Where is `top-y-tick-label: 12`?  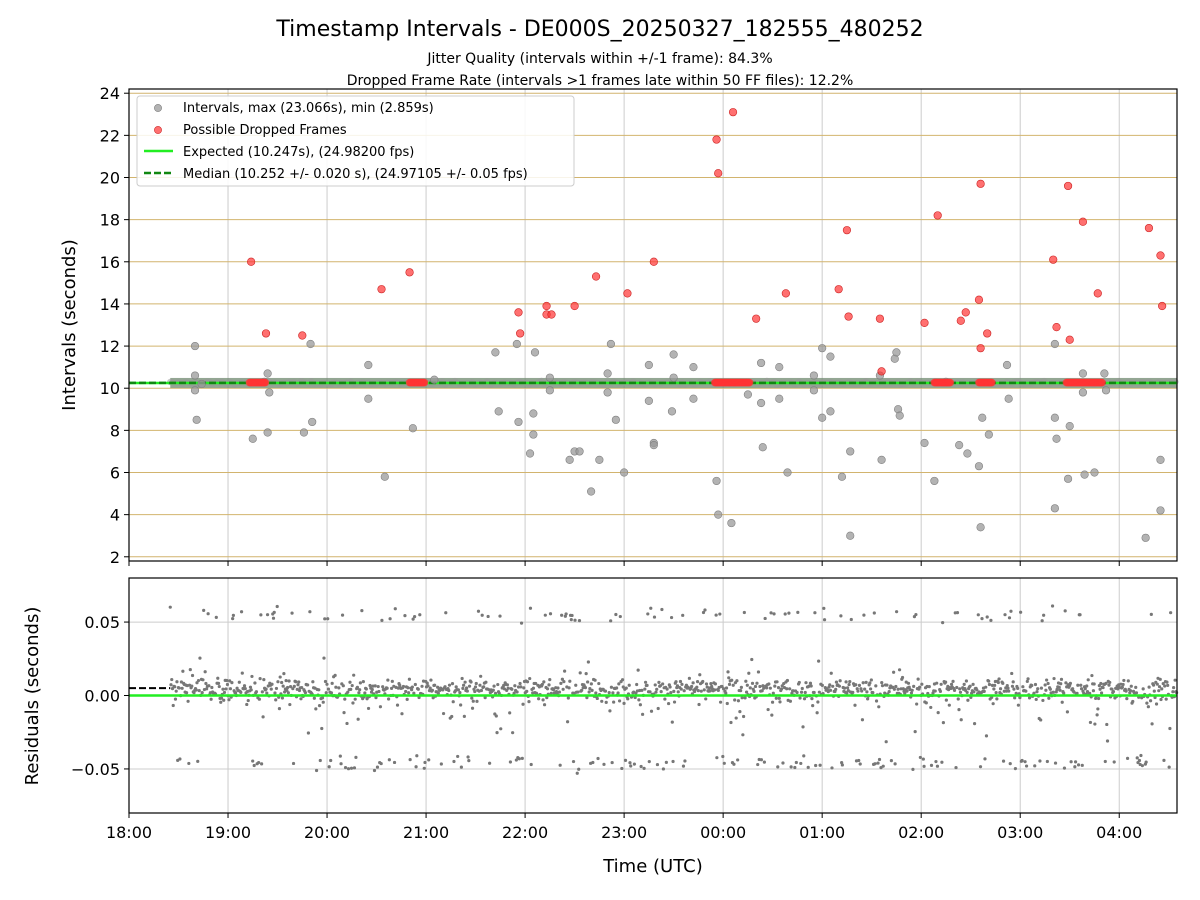 top-y-tick-label: 12 is located at coordinates (110, 346).